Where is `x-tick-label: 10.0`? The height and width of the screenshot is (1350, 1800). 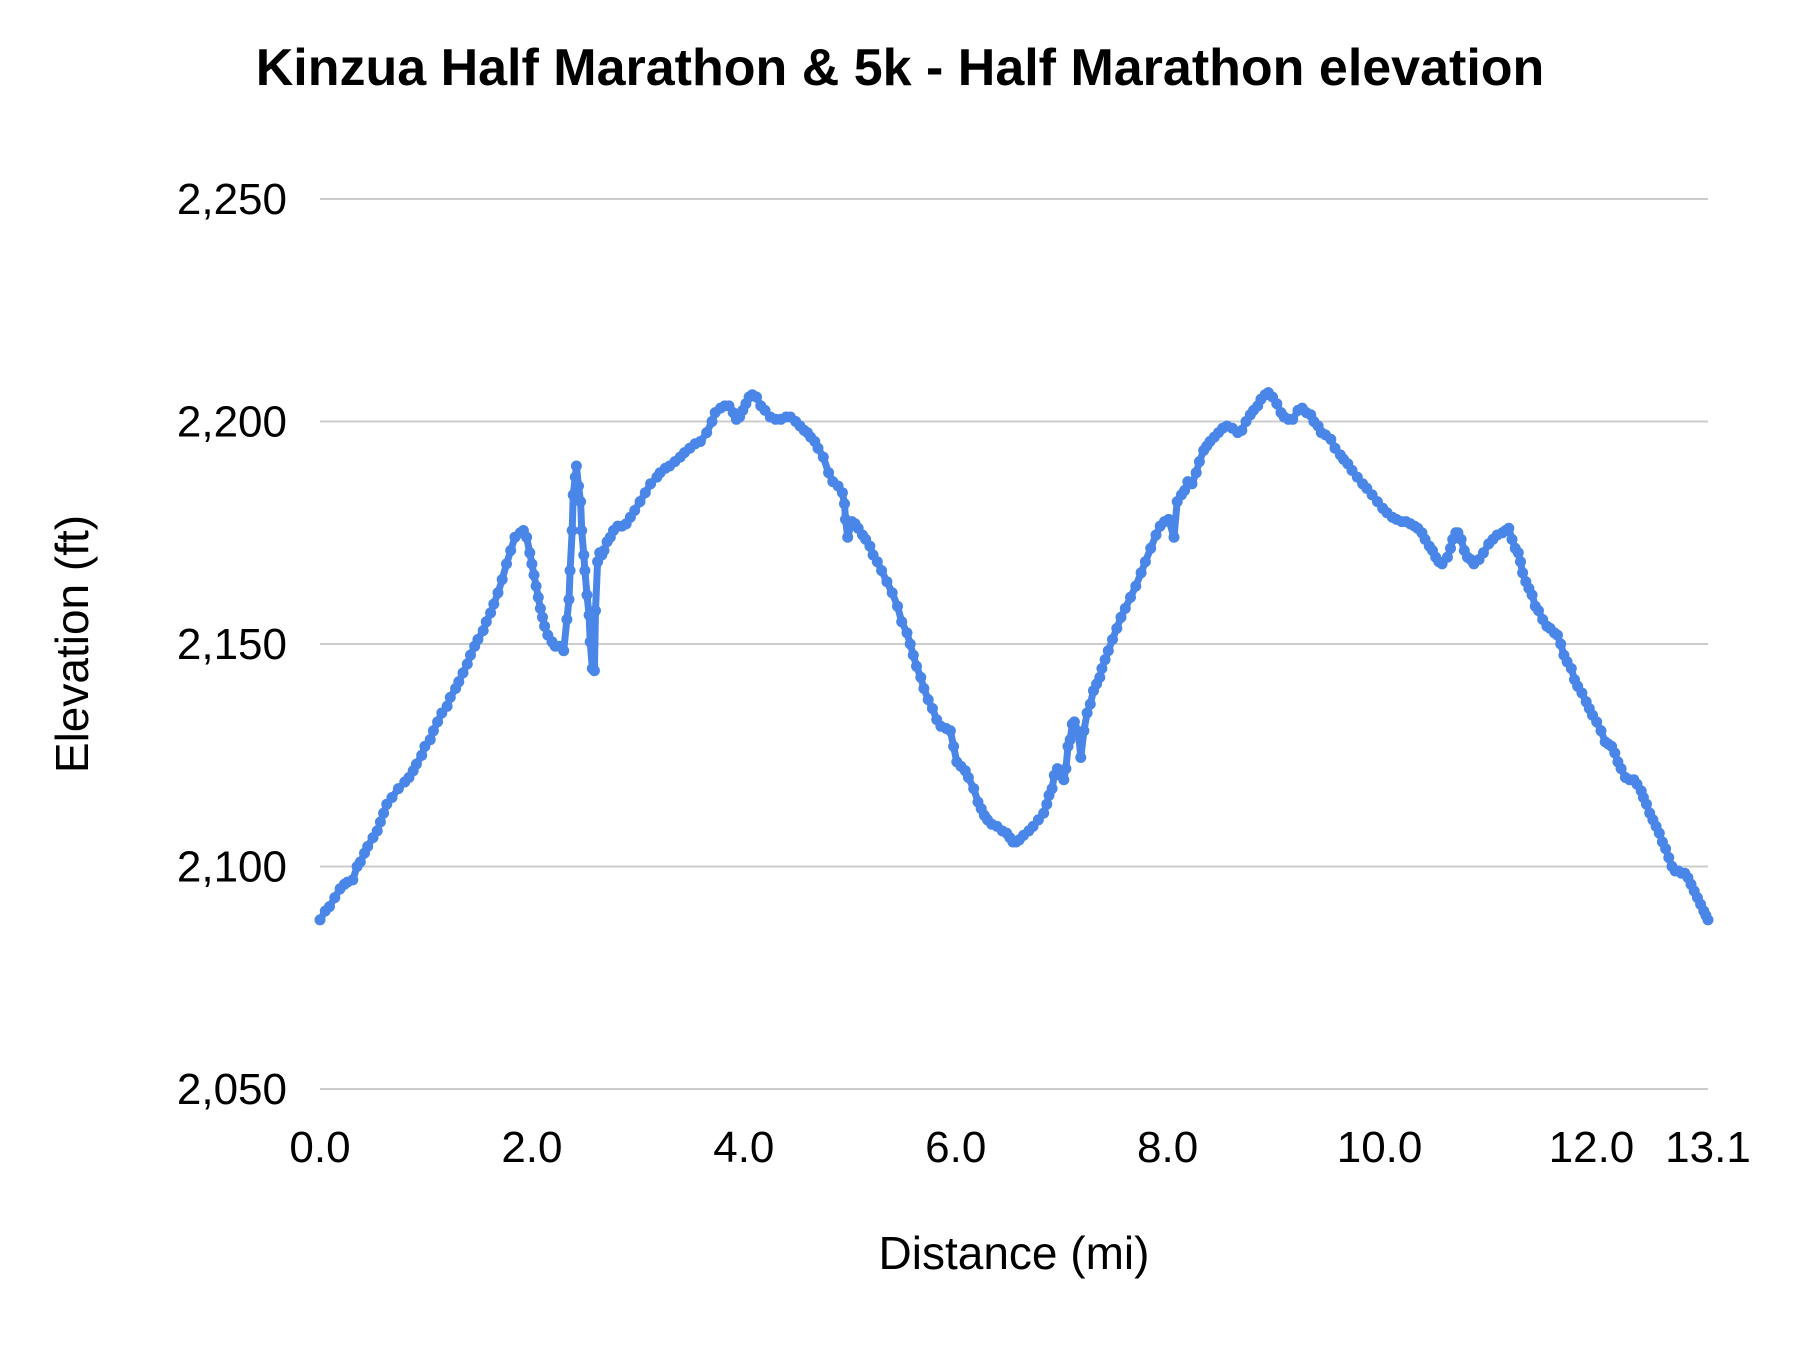 x-tick-label: 10.0 is located at coordinates (1380, 1147).